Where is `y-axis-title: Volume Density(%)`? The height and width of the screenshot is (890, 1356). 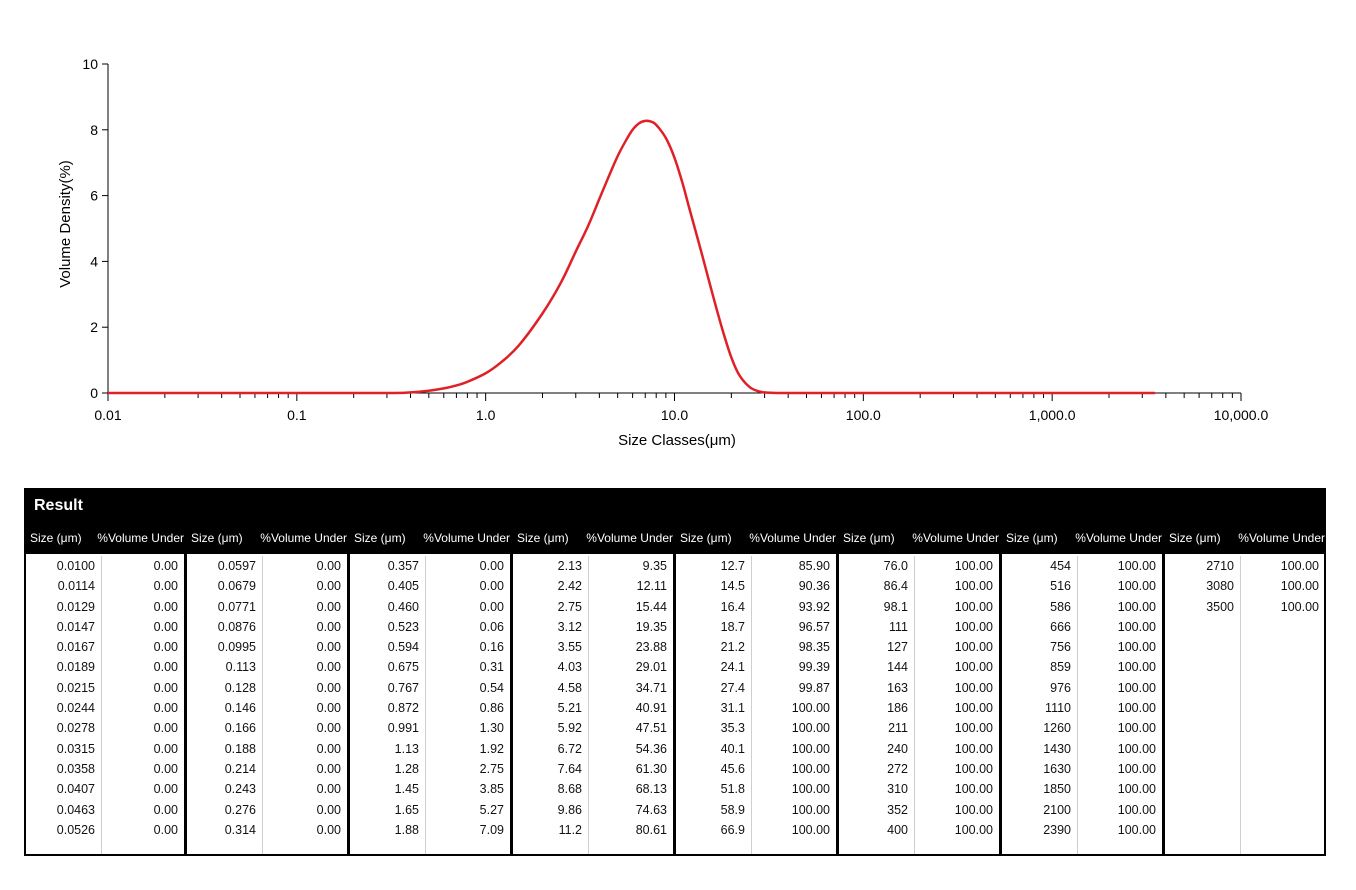 y-axis-title: Volume Density(%) is located at coordinates (65, 224).